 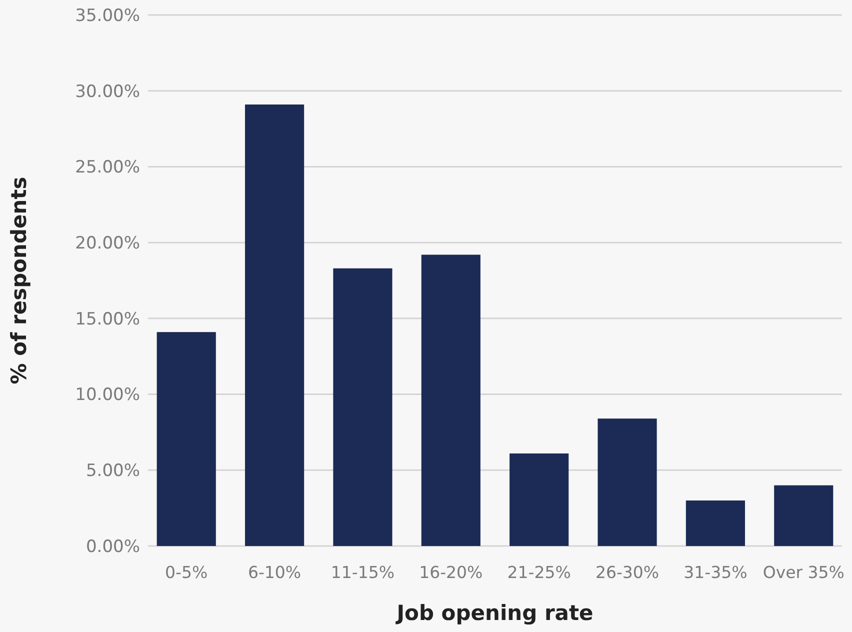 What do you see at coordinates (107, 16) in the screenshot?
I see `y-tick-label: 35.00%` at bounding box center [107, 16].